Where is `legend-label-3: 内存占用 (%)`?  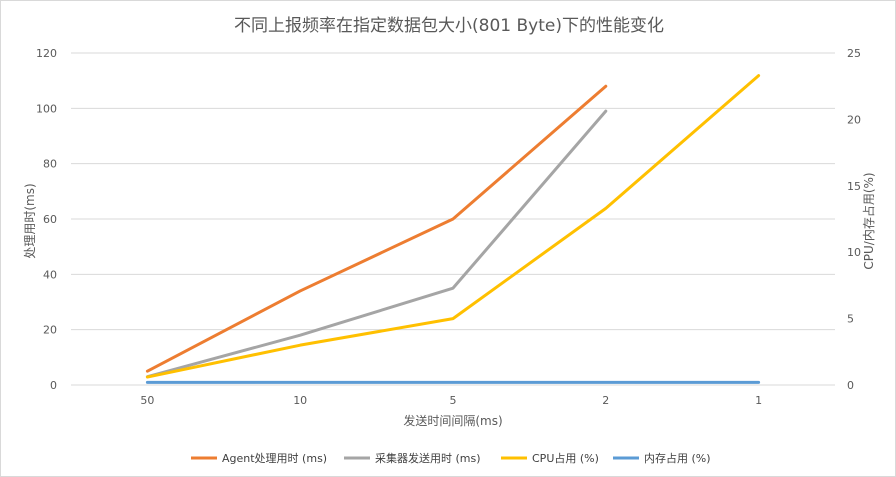 legend-label-3: 内存占用 (%) is located at coordinates (677, 458).